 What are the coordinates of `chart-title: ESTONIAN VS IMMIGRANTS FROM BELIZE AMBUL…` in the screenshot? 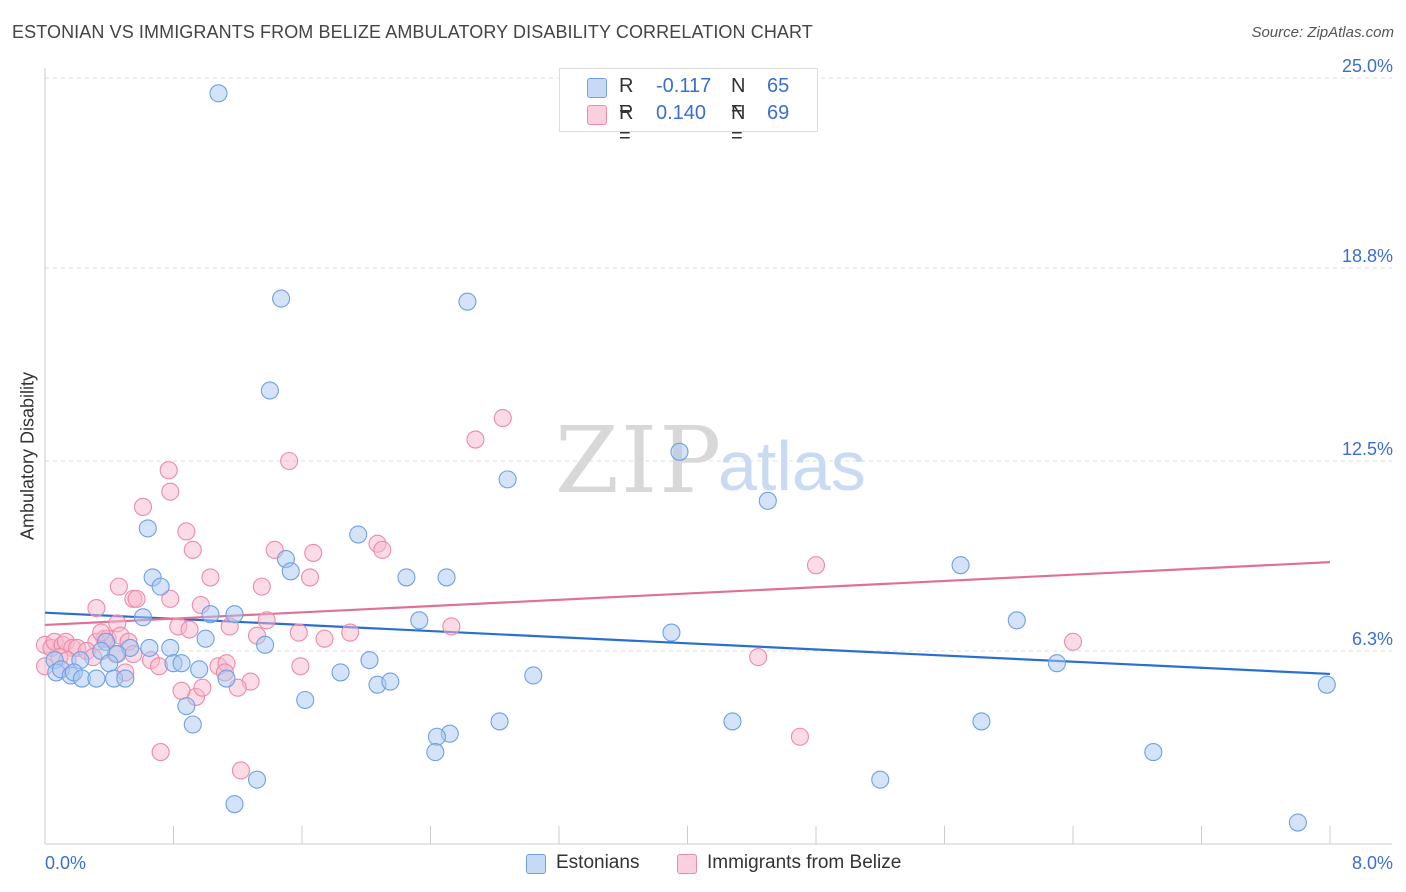 It's located at (412, 32).